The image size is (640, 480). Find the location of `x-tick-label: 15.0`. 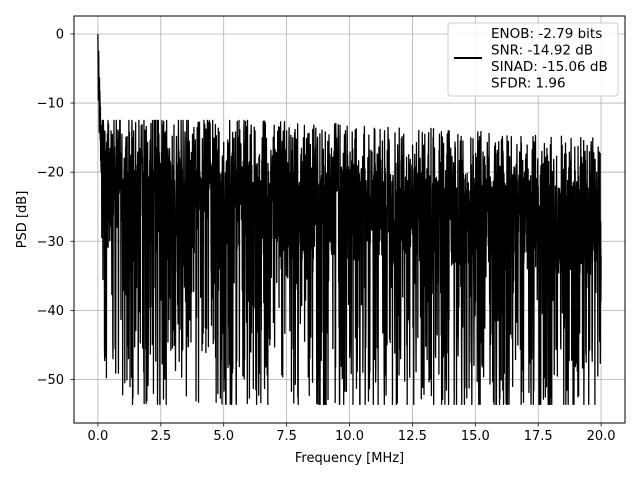

x-tick-label: 15.0 is located at coordinates (475, 436).